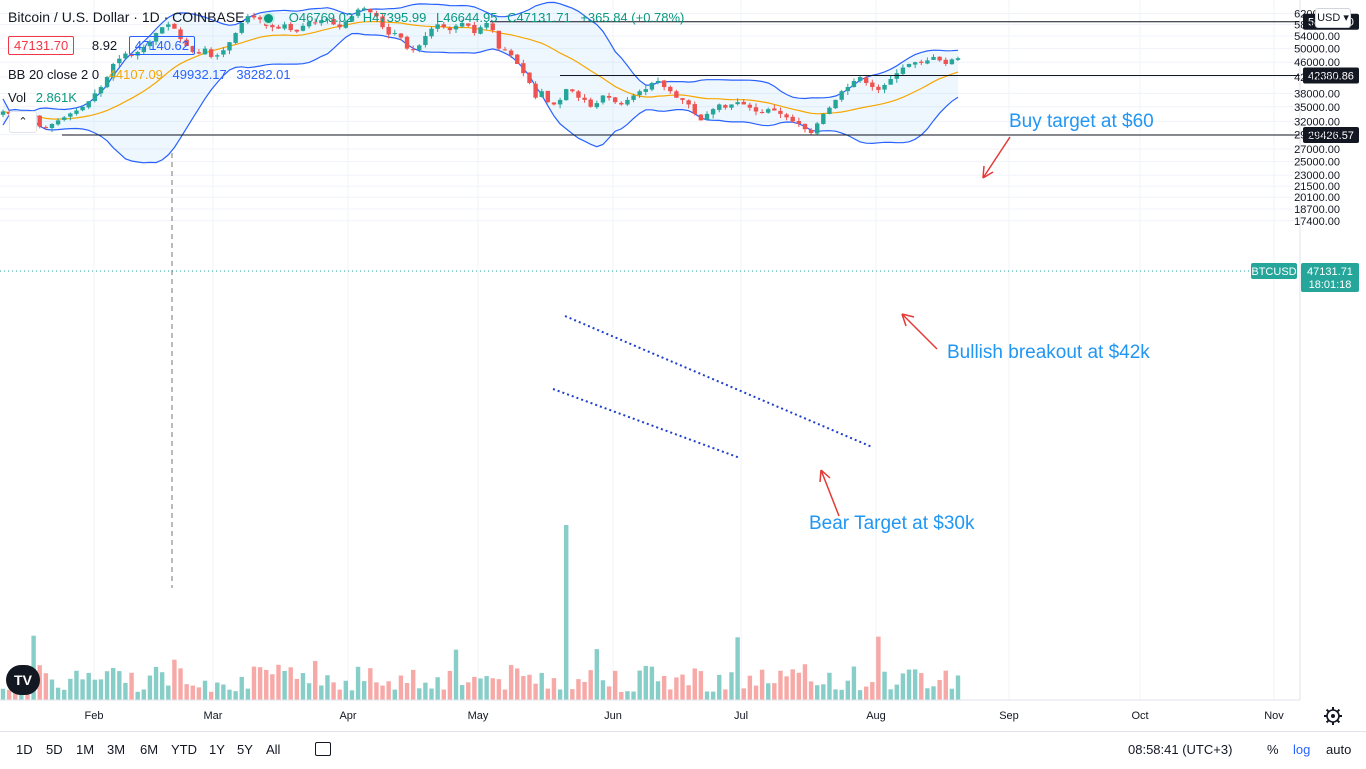 The height and width of the screenshot is (769, 1366). What do you see at coordinates (1317, 136) in the screenshot?
I see `y-tick-label: 29500.00` at bounding box center [1317, 136].